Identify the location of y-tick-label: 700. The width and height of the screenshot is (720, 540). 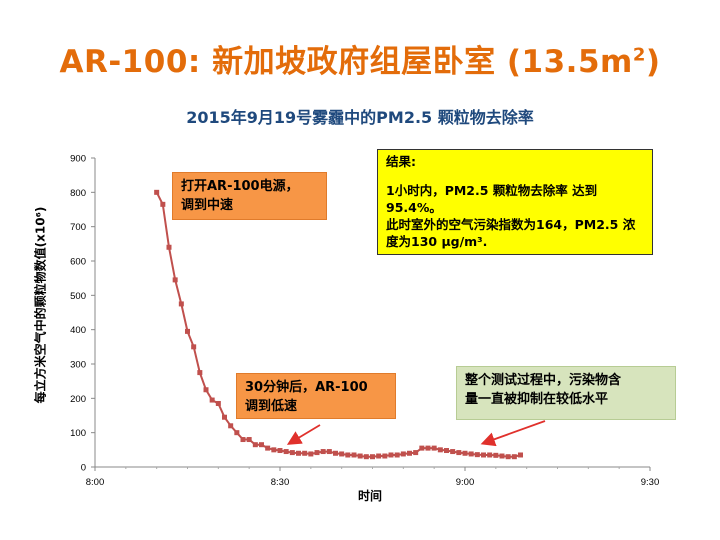
(78, 227).